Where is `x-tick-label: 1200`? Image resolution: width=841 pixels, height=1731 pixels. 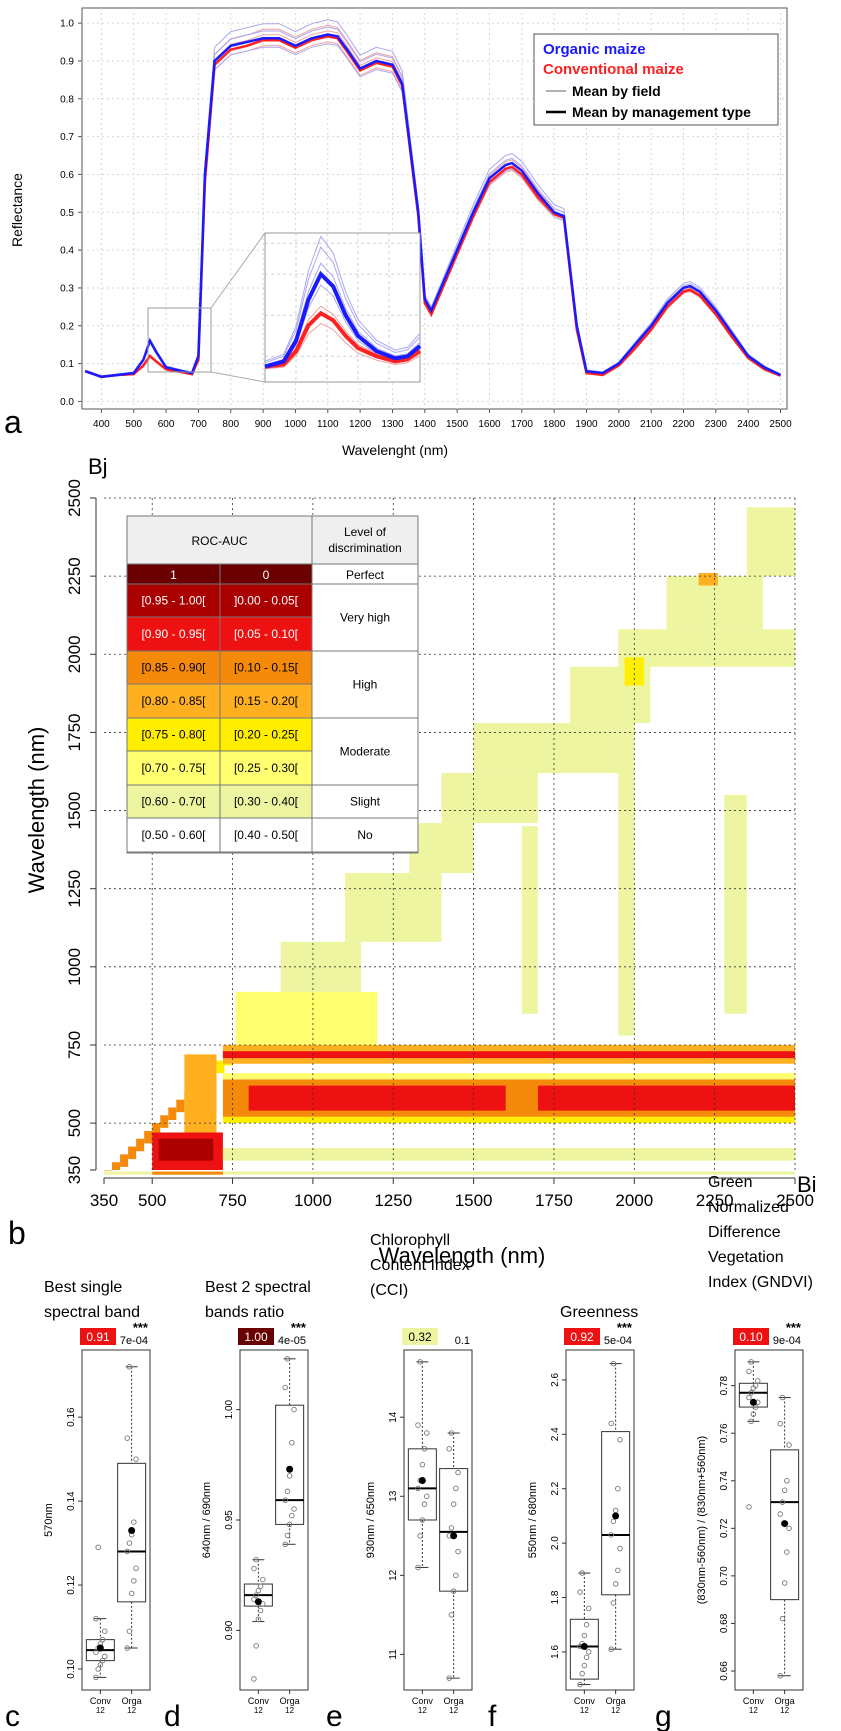 x-tick-label: 1200 is located at coordinates (360, 424).